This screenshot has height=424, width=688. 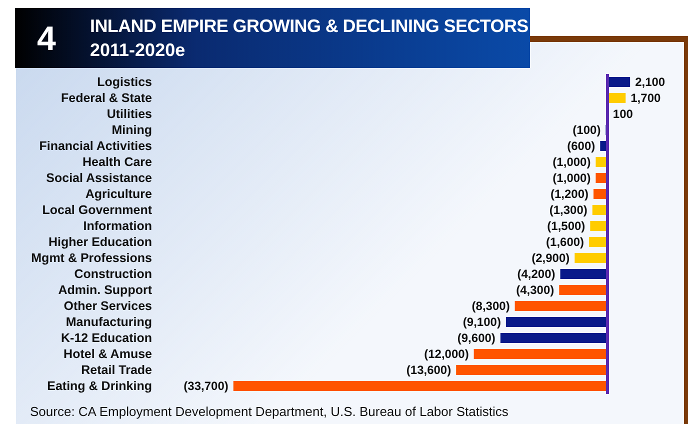 I want to click on y-tick-label: Construction, so click(x=113, y=274).